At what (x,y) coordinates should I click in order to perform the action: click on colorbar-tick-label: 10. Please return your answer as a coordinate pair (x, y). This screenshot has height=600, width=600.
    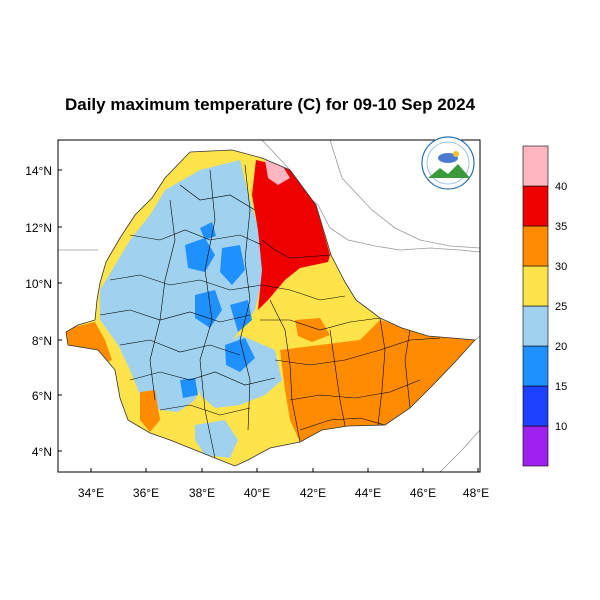
    Looking at the image, I should click on (561, 427).